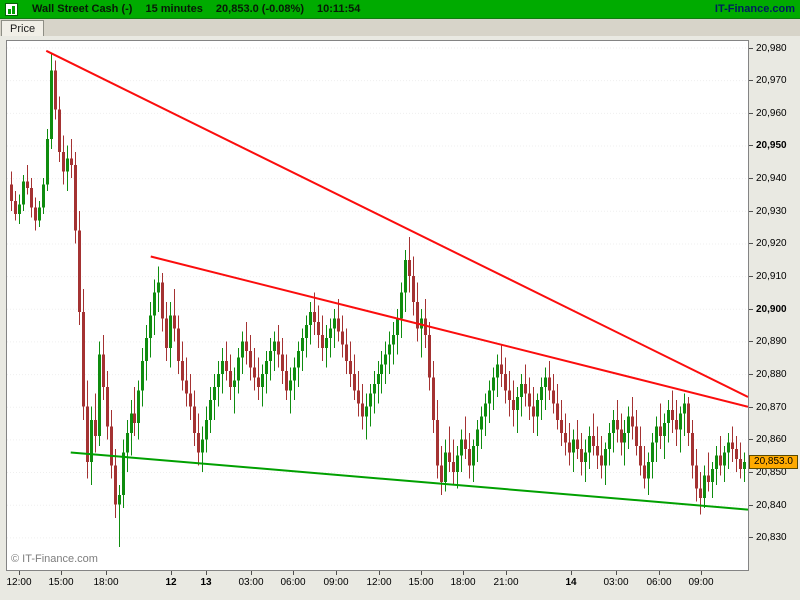  Describe the element at coordinates (616, 582) in the screenshot. I see `x-axis-label: 03:00` at that location.